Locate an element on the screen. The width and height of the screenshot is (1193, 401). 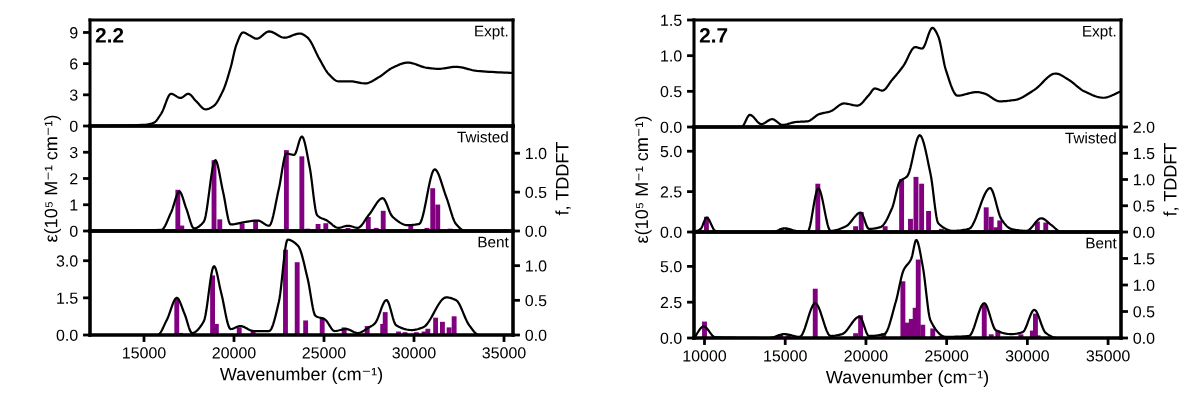
y-tick-label: 1 is located at coordinates (74, 205).